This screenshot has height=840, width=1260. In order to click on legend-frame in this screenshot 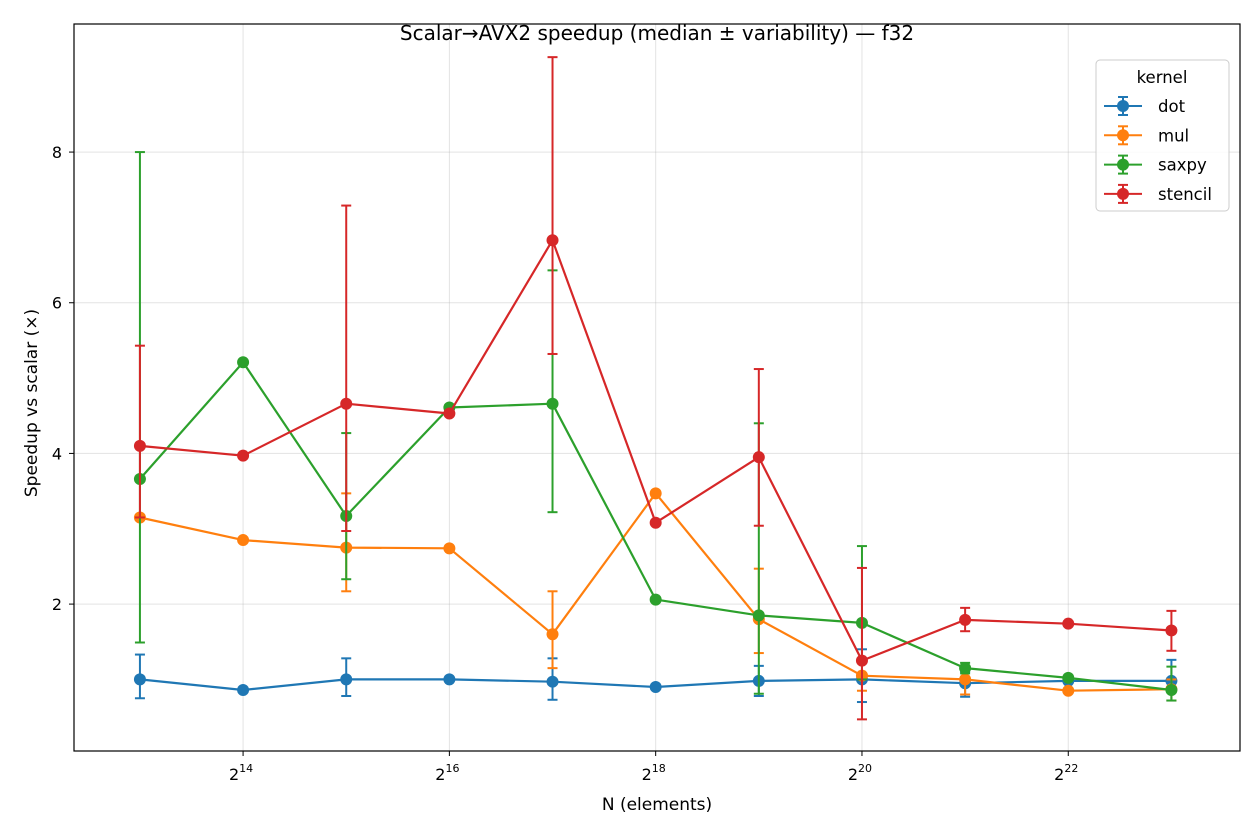, I will do `click(1162, 135)`.